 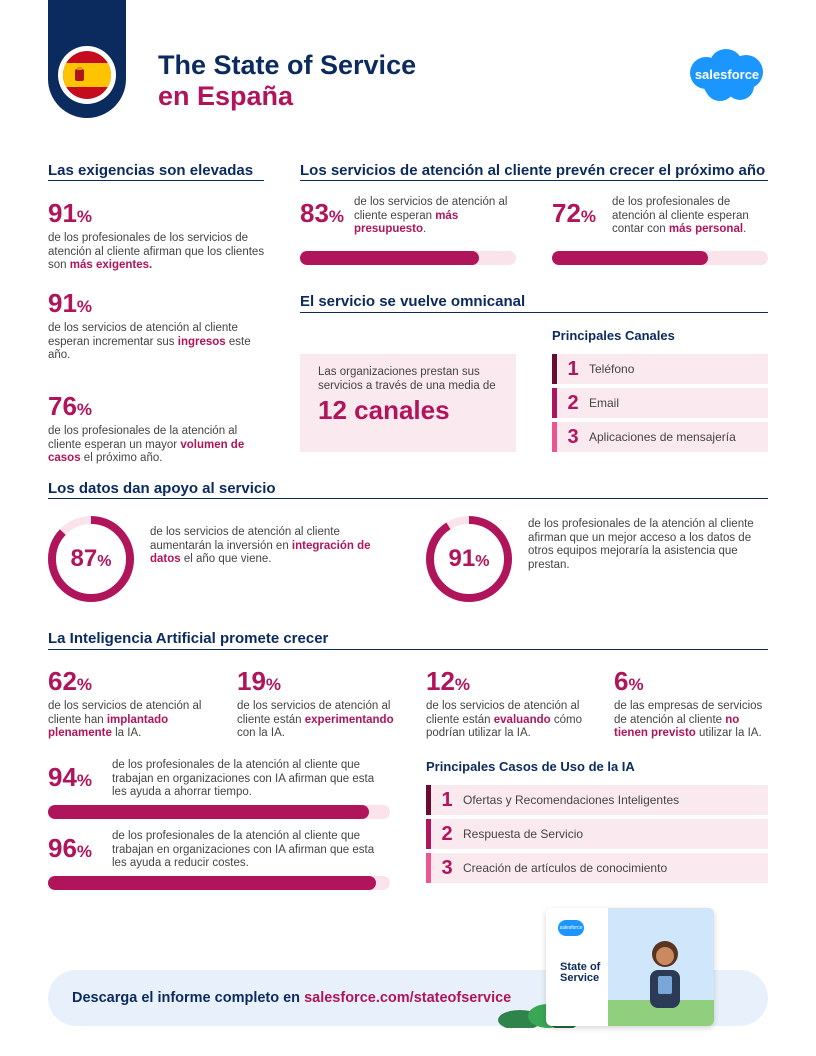 I want to click on use-case-item-1: 1 Ofertas y Recomendaciones Inteligentes, so click(x=597, y=800).